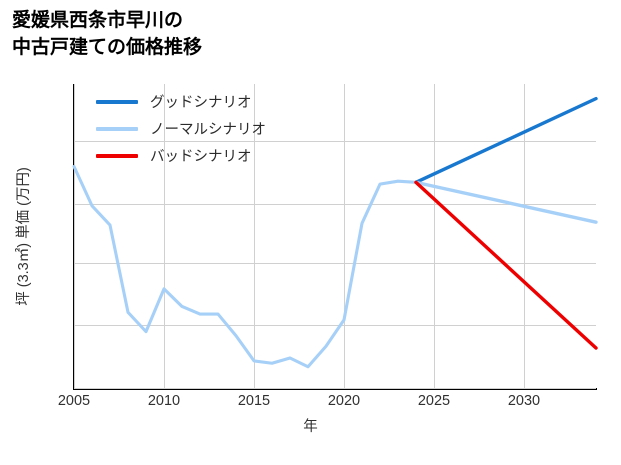 This screenshot has width=621, height=465. I want to click on chart-legend: グッドシナリオ ノーマルシナリオ バッドシナリオ, so click(181, 128).